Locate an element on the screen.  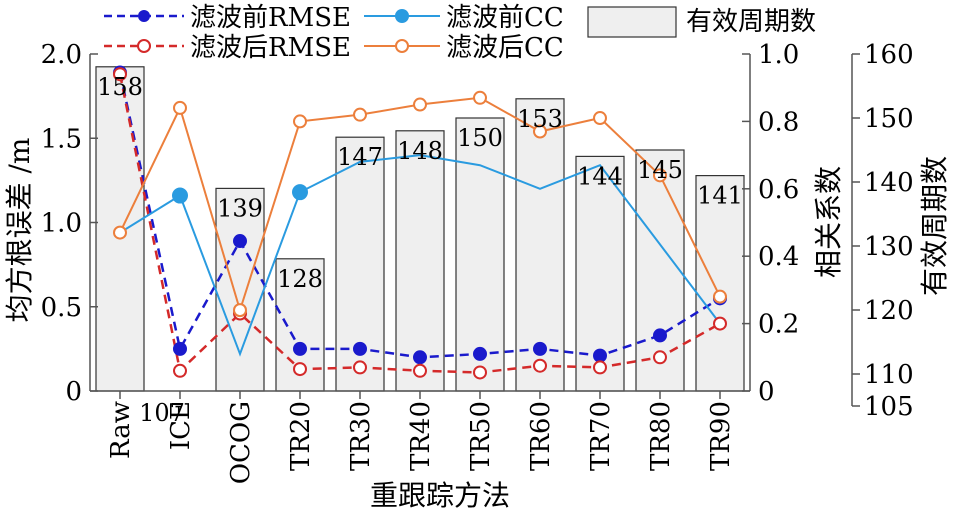
right1-tick-label-0: 0 is located at coordinates (766, 392).